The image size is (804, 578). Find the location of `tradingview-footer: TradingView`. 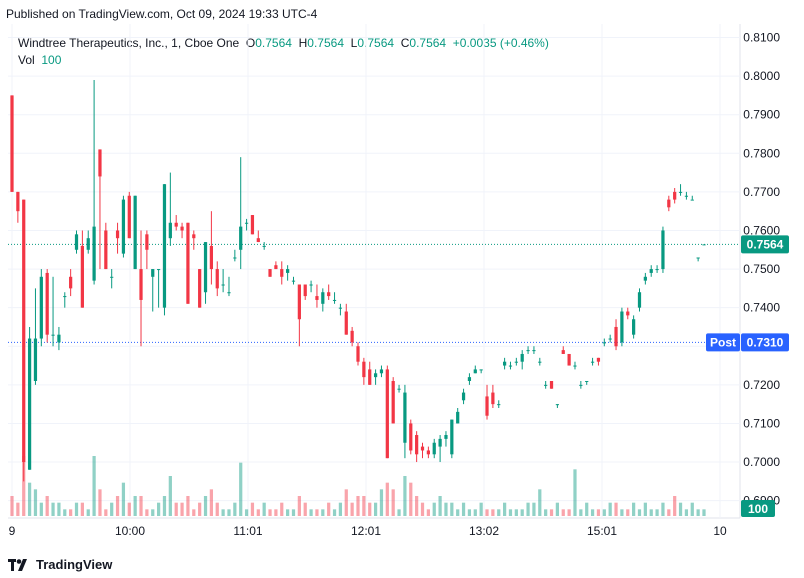

tradingview-footer: TradingView is located at coordinates (60, 564).